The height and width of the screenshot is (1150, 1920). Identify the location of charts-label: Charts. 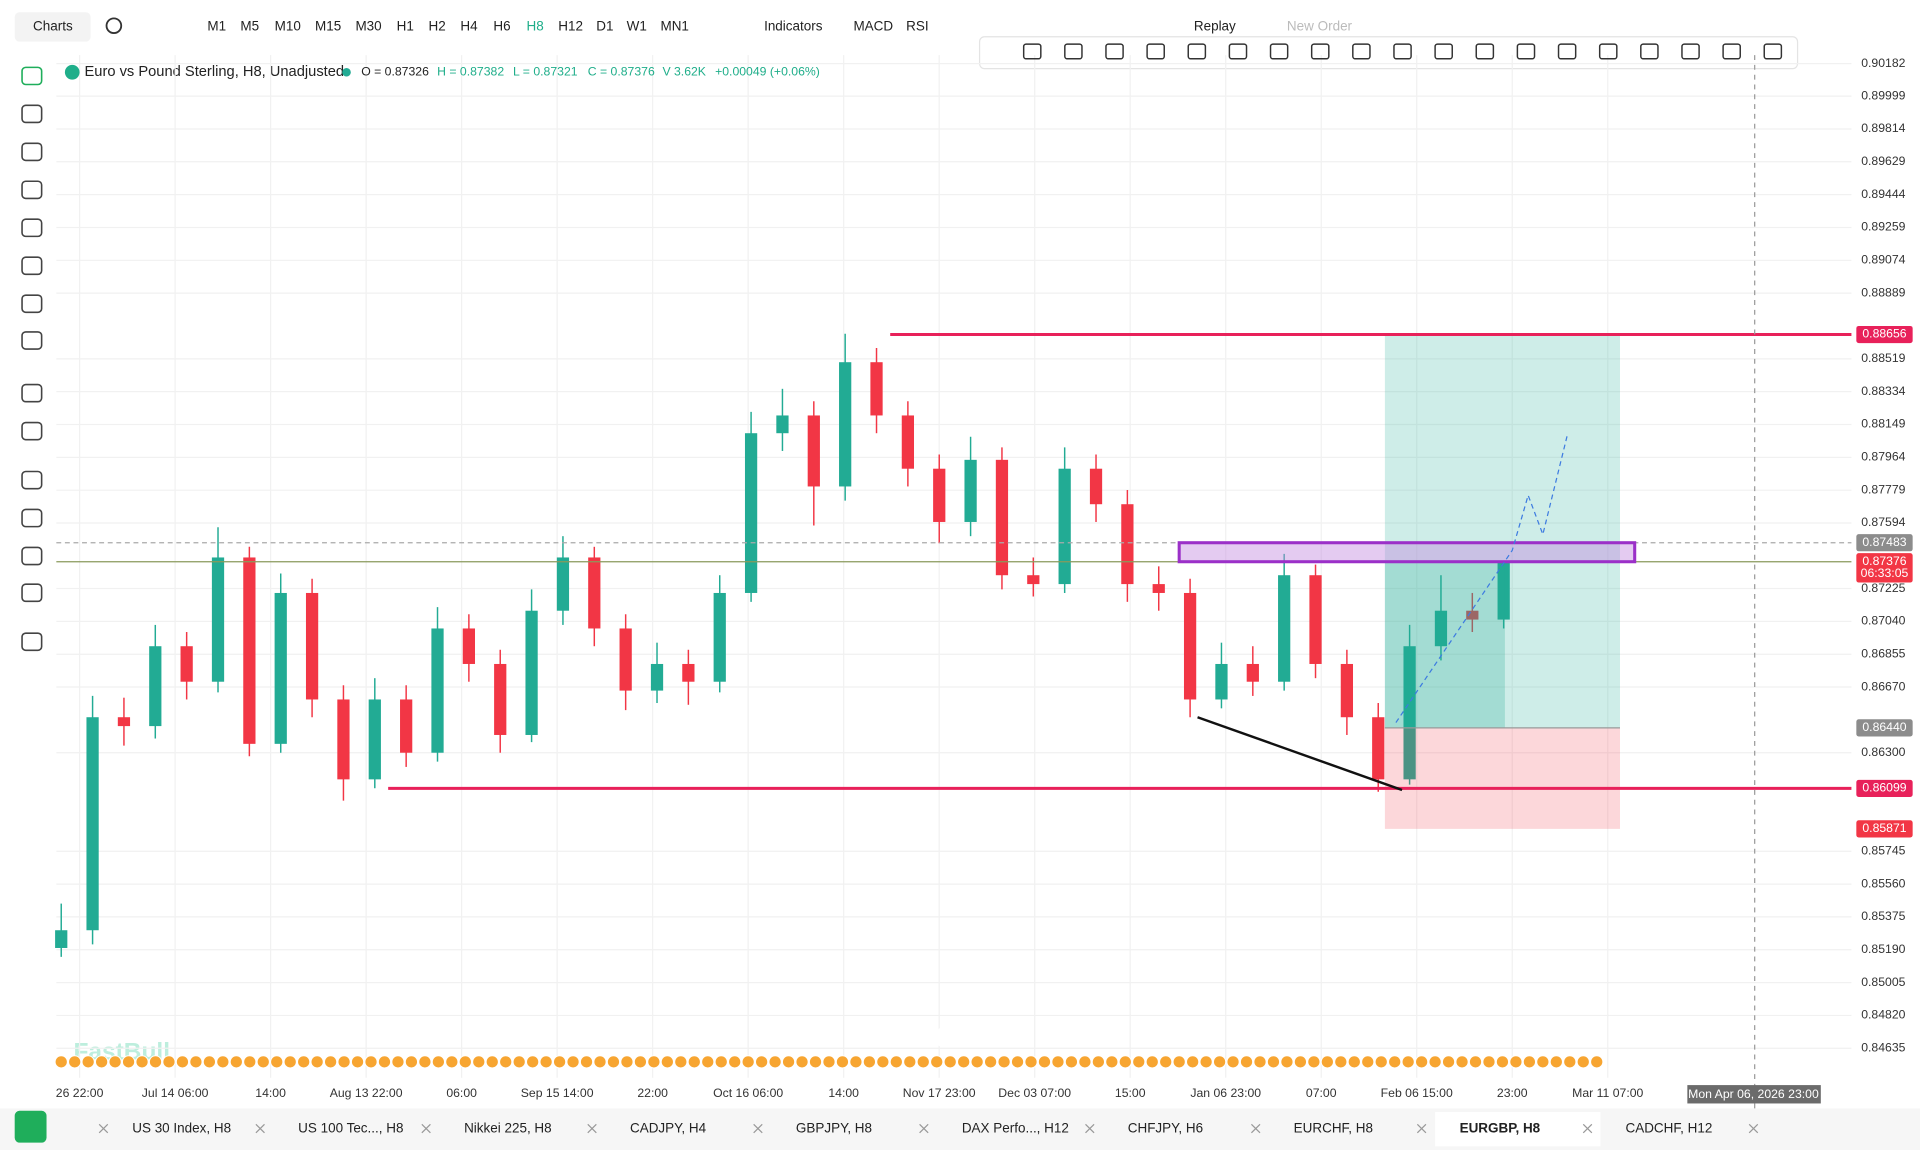
(53, 26).